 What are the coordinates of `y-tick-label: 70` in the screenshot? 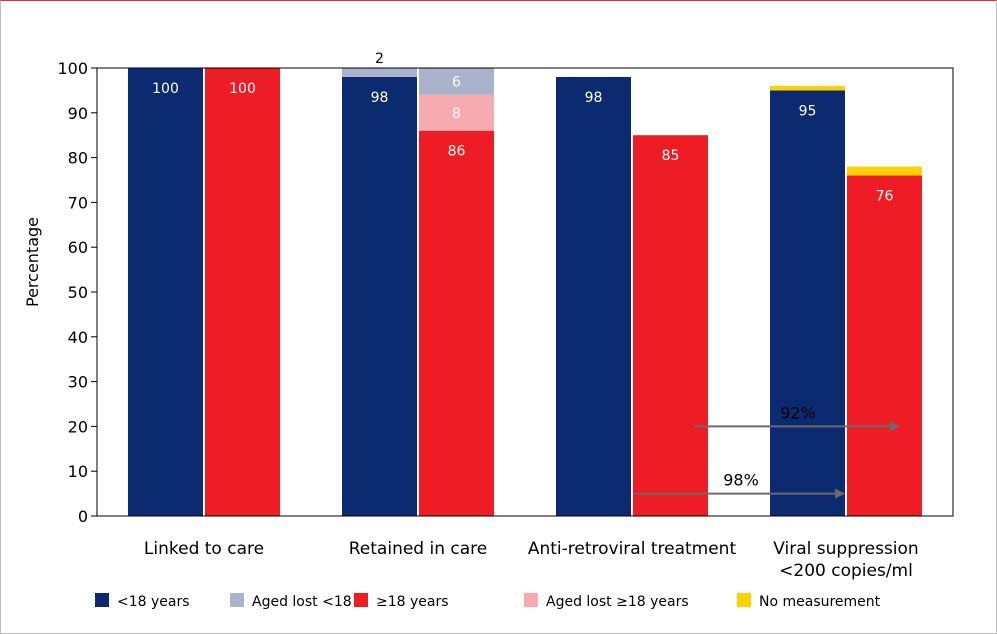 It's located at (78, 202).